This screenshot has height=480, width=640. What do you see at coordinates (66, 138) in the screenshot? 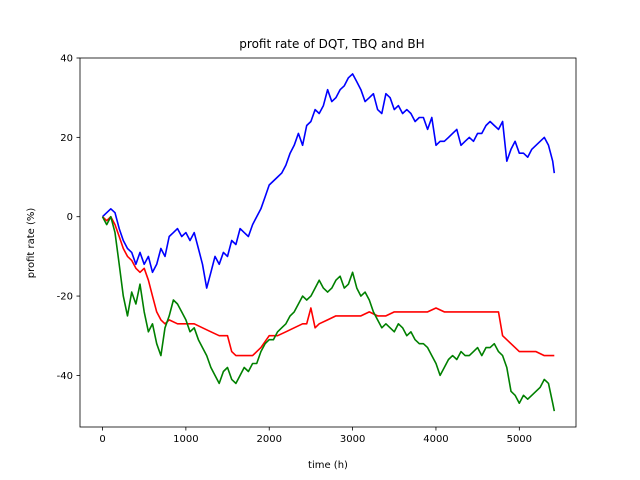
I see `y-tick-label: 20` at bounding box center [66, 138].